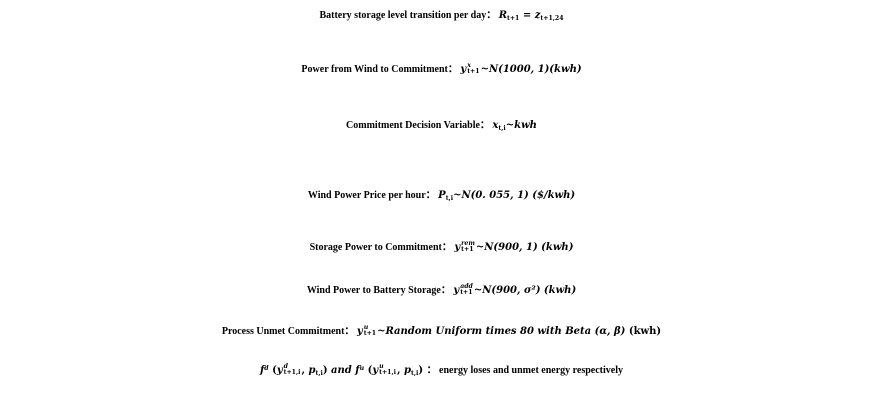 The height and width of the screenshot is (401, 883). I want to click on battery-storage-formula: Rt+1 = zt+1,24, so click(531, 16).